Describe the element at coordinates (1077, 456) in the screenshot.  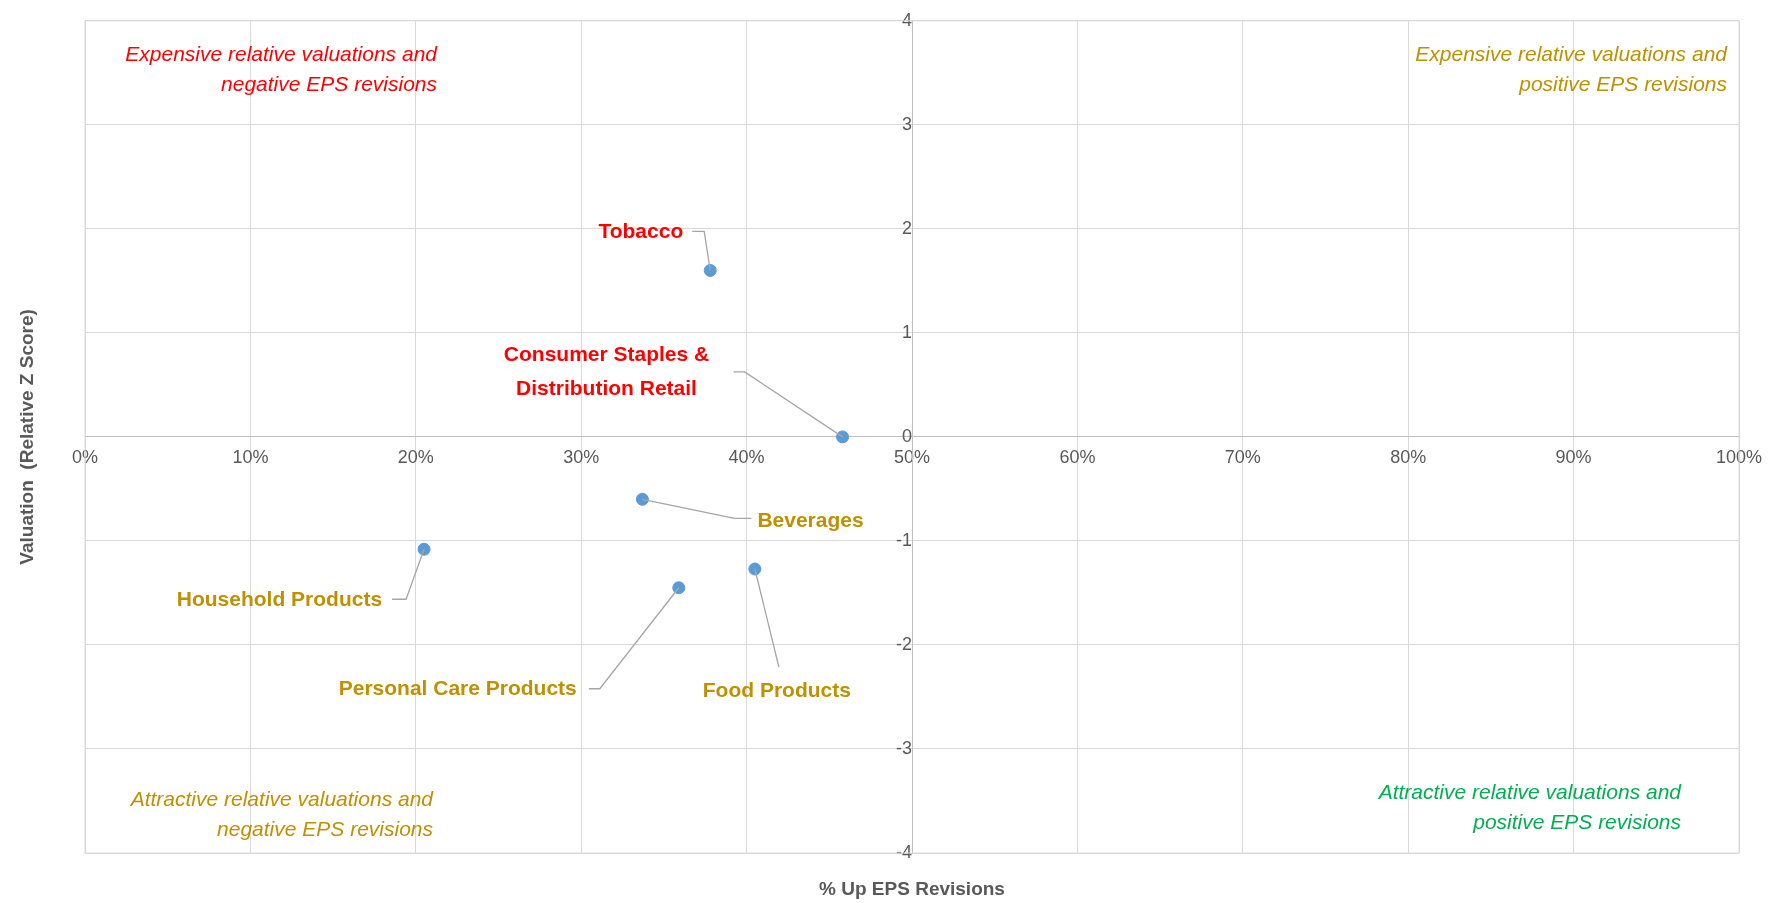
I see `x-tick-label: 60%` at that location.